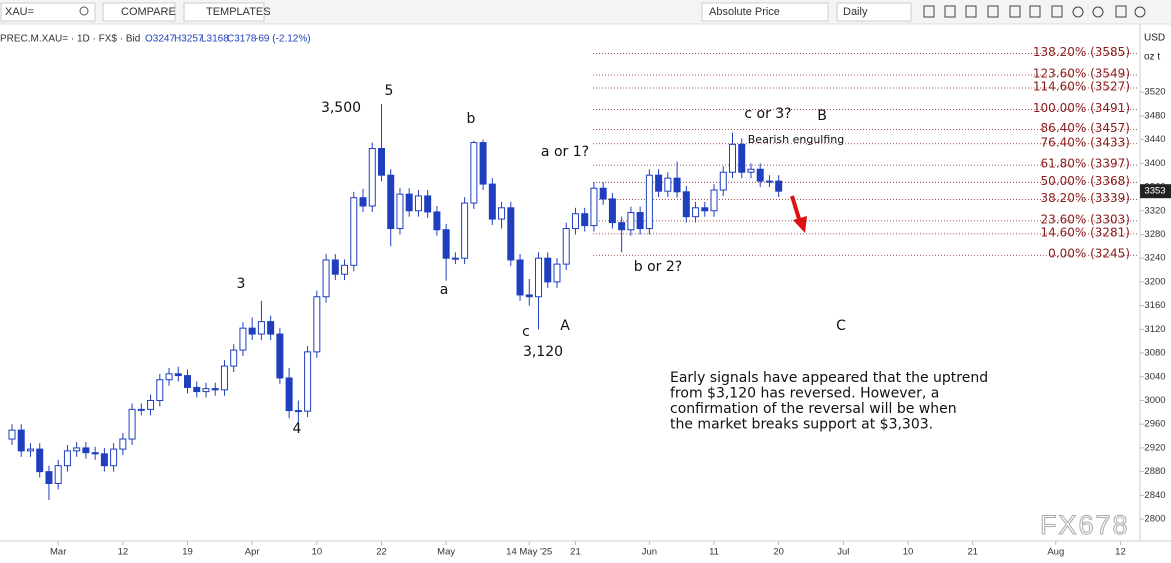 Image resolution: width=1171 pixels, height=563 pixels. What do you see at coordinates (444, 290) in the screenshot?
I see `wave-label: a` at bounding box center [444, 290].